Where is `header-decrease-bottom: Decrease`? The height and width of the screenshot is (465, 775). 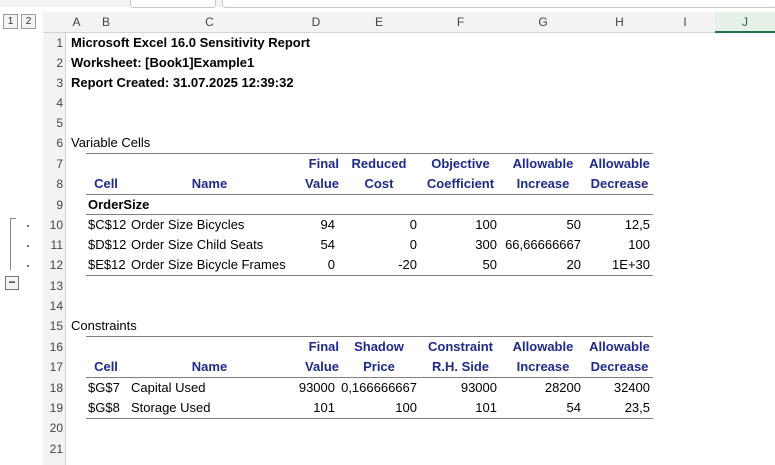
header-decrease-bottom: Decrease is located at coordinates (619, 183).